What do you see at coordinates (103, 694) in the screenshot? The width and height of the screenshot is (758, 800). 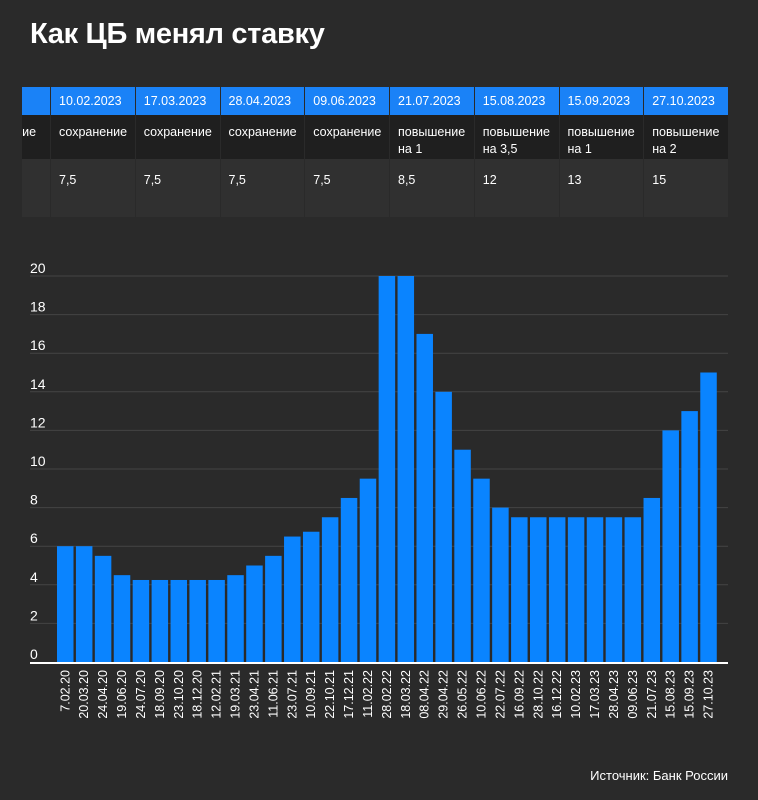 I see `x-tick-label: 24.04.20` at bounding box center [103, 694].